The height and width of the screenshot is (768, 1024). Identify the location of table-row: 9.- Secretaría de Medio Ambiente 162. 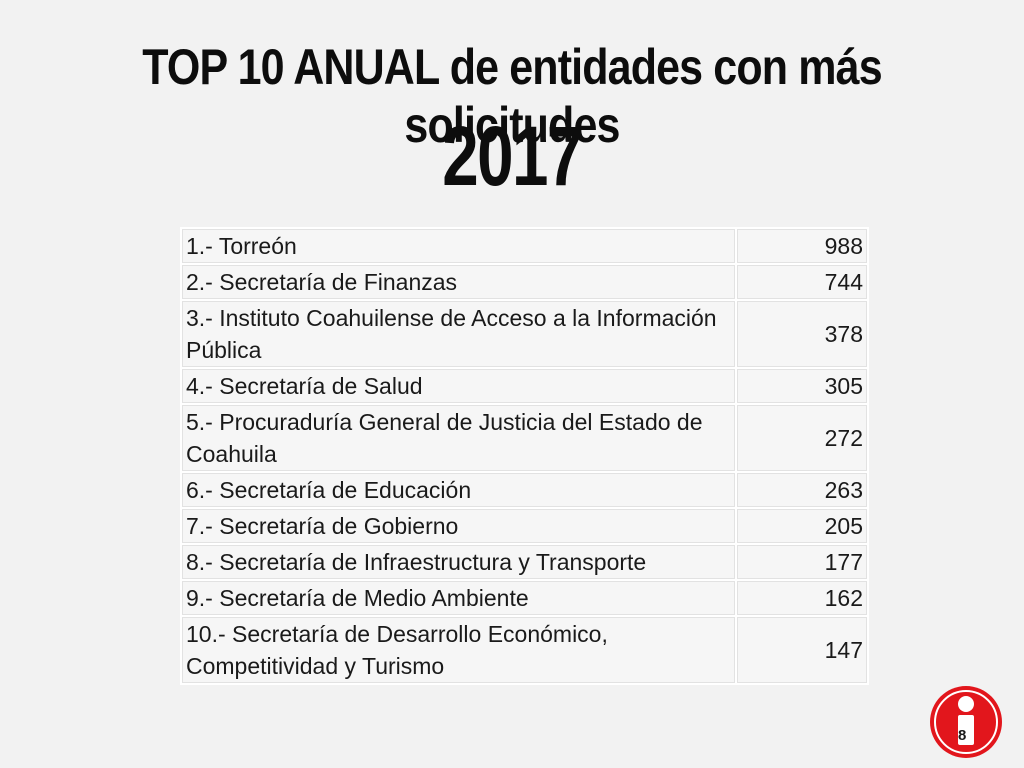
(524, 598).